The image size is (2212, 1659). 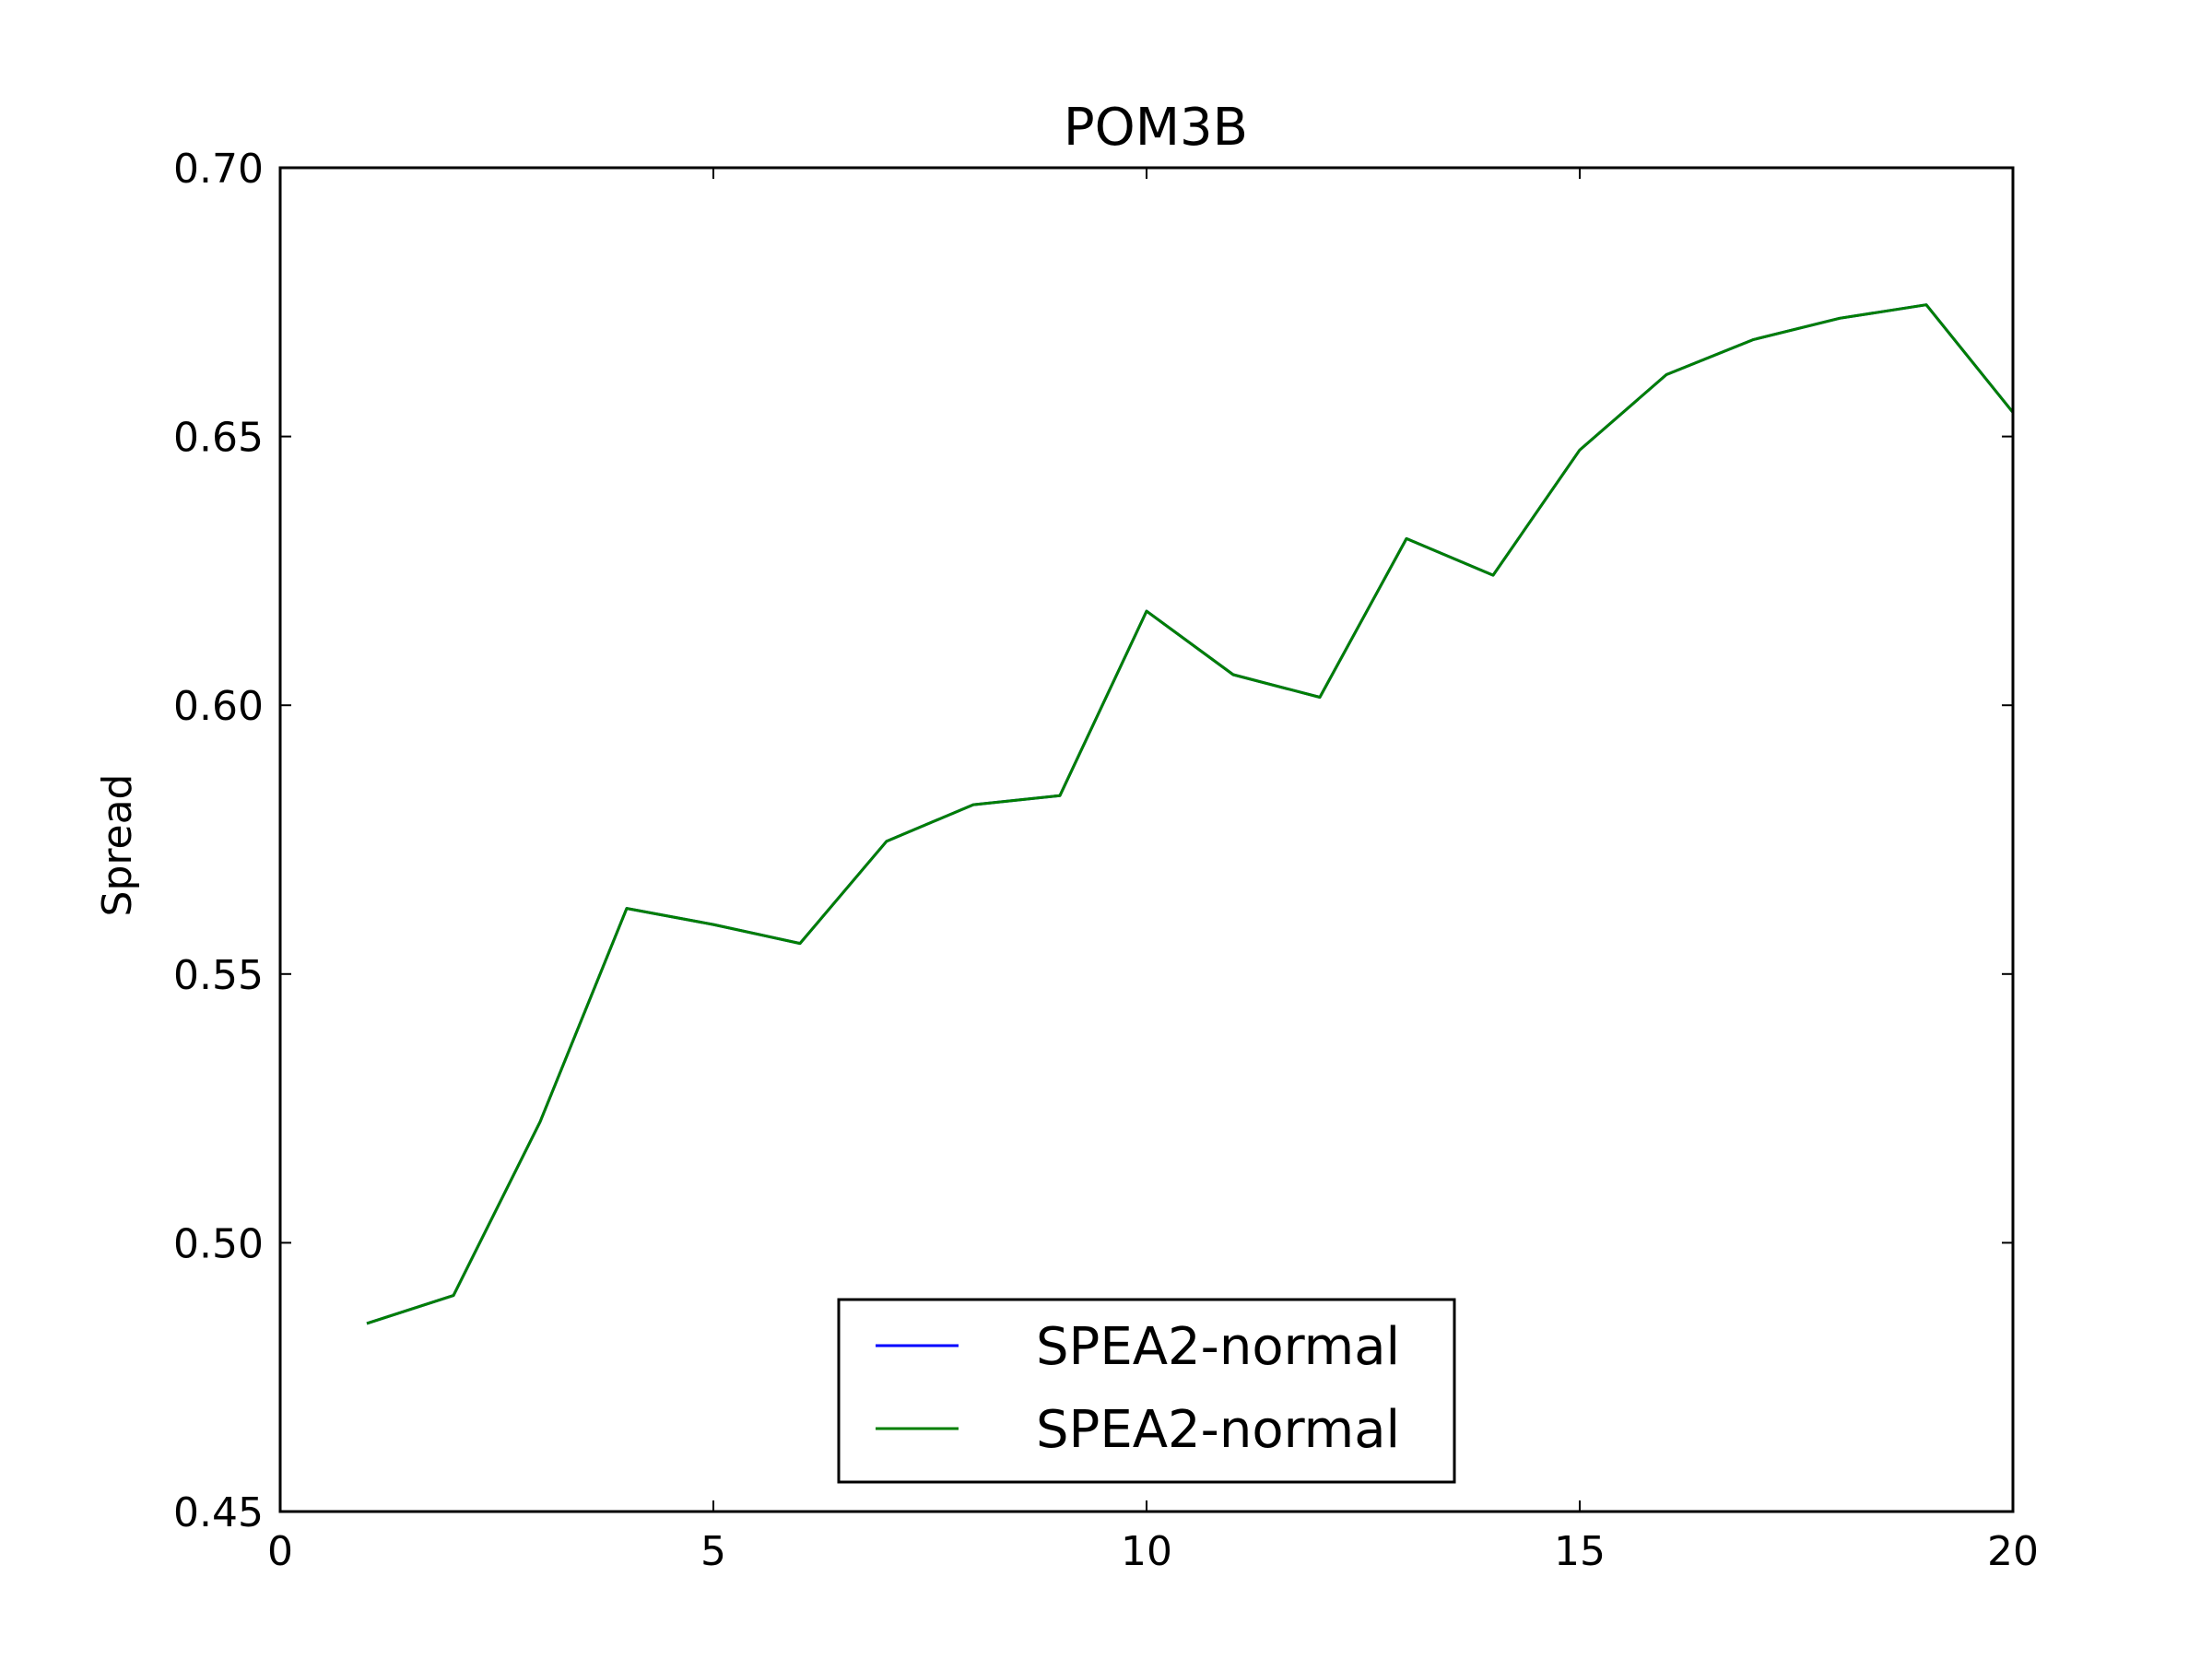 I want to click on legend: SPEA2-normal SPEA2-normal, so click(x=1146, y=1391).